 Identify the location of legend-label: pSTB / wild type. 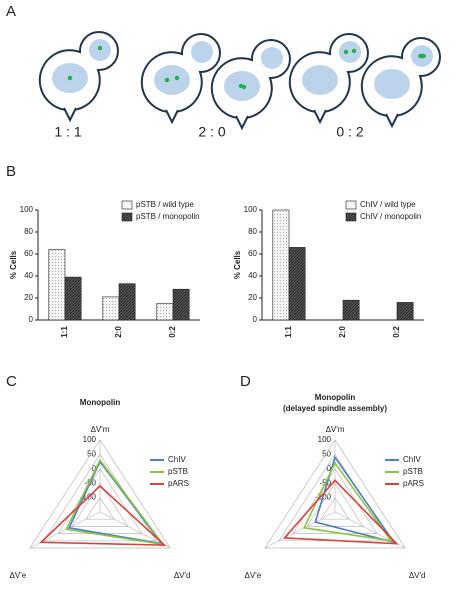
(165, 204).